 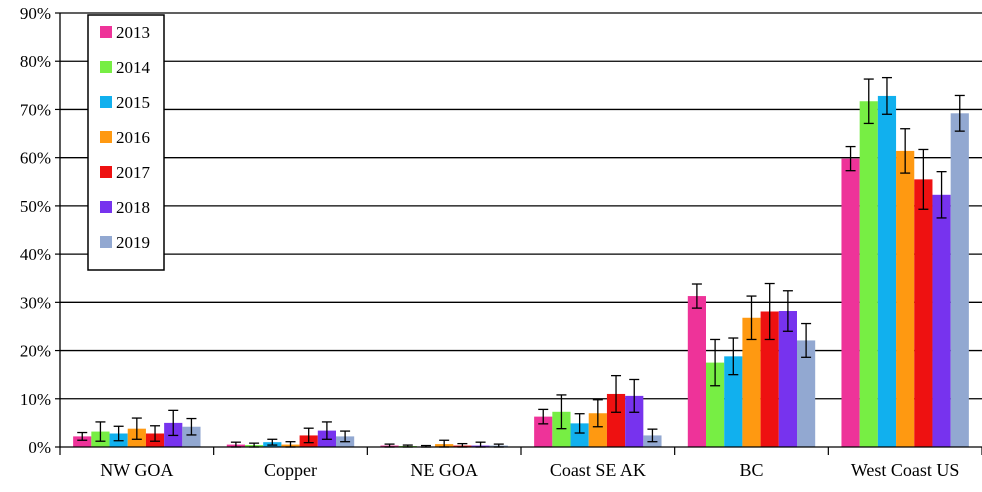 What do you see at coordinates (35, 61) in the screenshot?
I see `y-tick-label: 80%` at bounding box center [35, 61].